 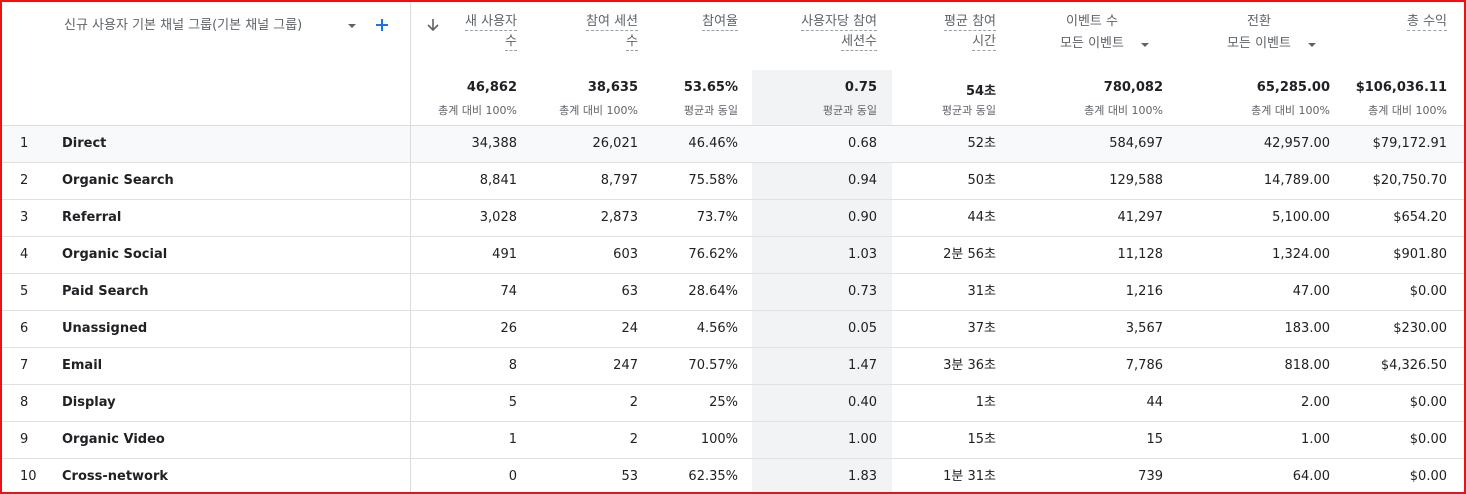 I want to click on row-value: 1.03, so click(x=862, y=254).